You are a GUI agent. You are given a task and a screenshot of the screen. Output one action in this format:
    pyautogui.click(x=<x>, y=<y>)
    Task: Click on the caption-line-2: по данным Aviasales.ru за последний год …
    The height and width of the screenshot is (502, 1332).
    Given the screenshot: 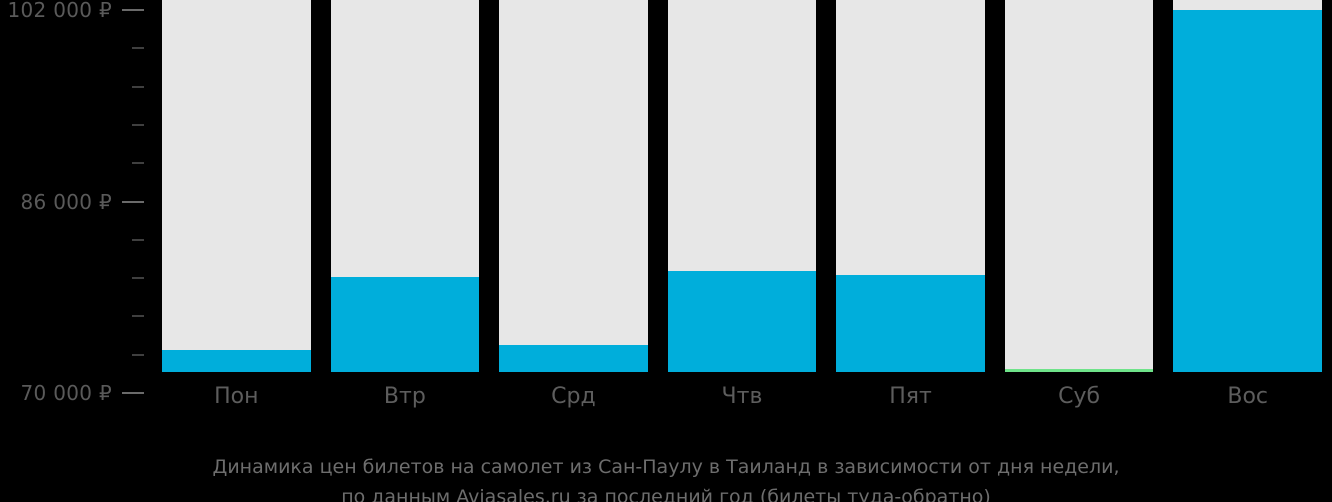 What is the action you would take?
    pyautogui.click(x=666, y=494)
    